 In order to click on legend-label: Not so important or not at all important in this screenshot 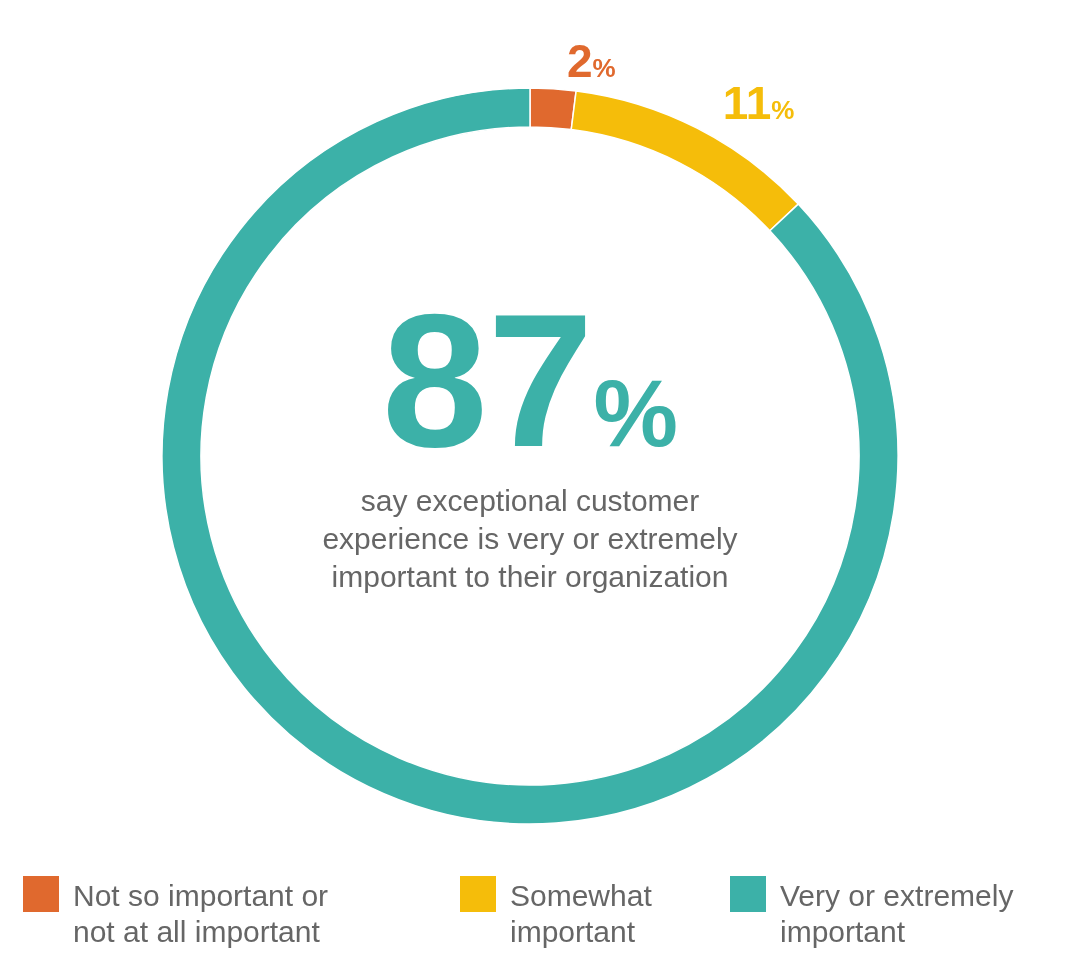, I will do `click(201, 913)`.